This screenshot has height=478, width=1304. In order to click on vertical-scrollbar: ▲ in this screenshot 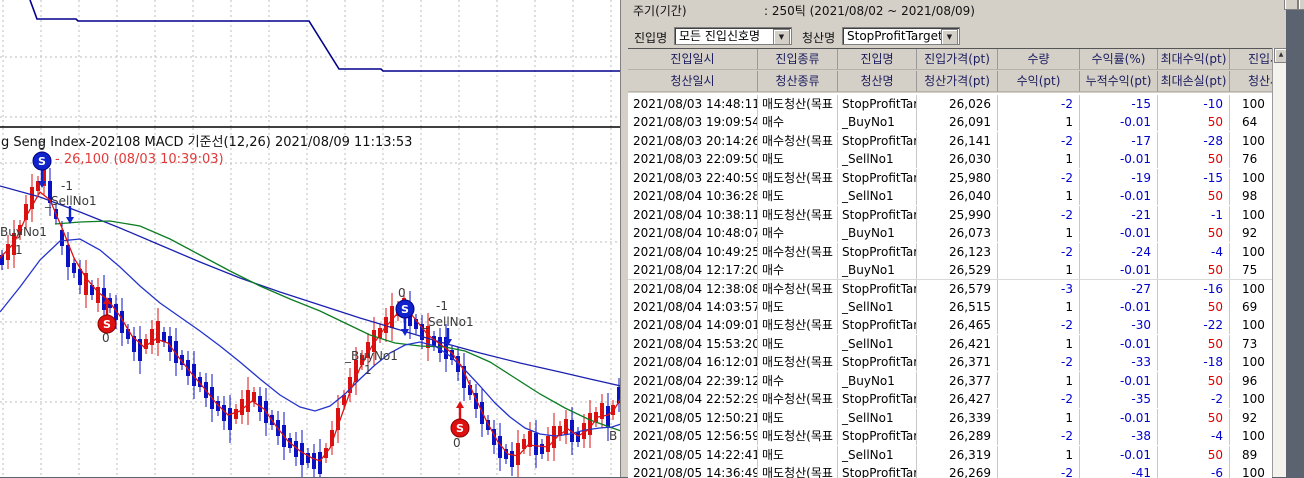, I will do `click(1280, 262)`.